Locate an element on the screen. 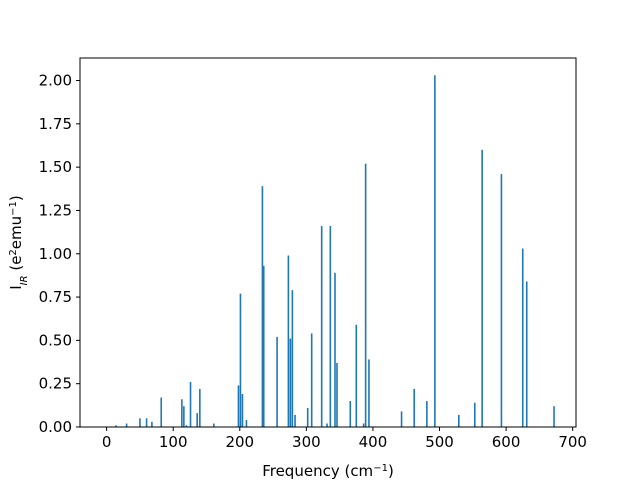 The height and width of the screenshot is (480, 640). x-tick-label: 200 is located at coordinates (239, 442).